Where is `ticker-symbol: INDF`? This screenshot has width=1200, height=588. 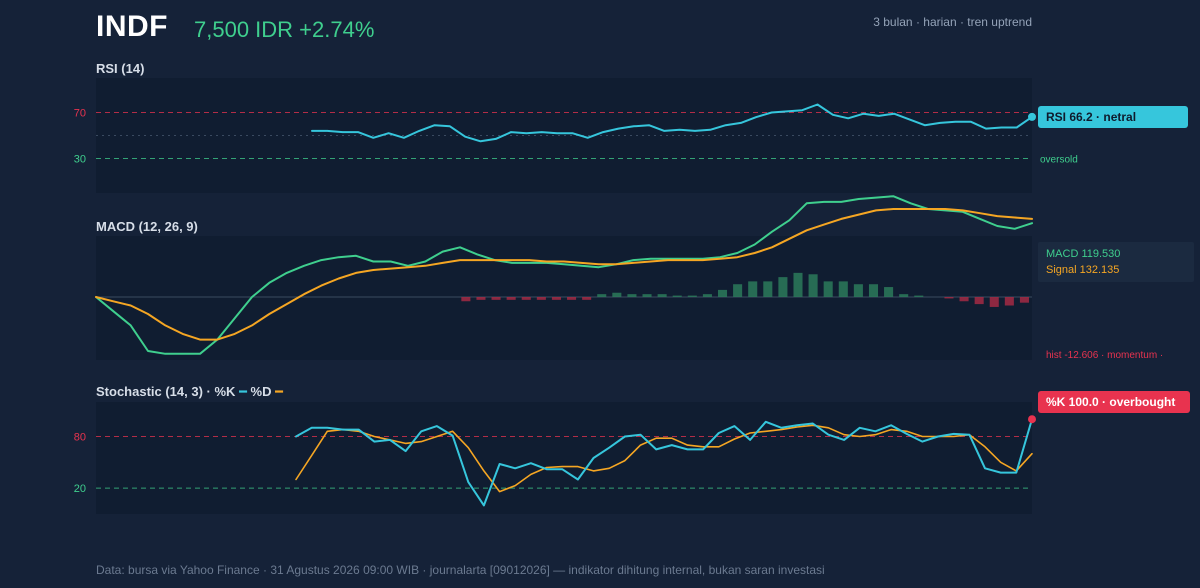 ticker-symbol: INDF is located at coordinates (132, 26).